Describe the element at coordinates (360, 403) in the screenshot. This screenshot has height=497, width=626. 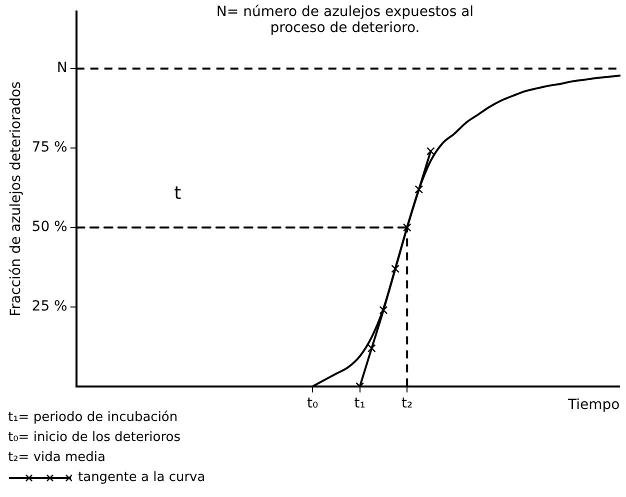
I see `x-tick-label: t₁` at that location.